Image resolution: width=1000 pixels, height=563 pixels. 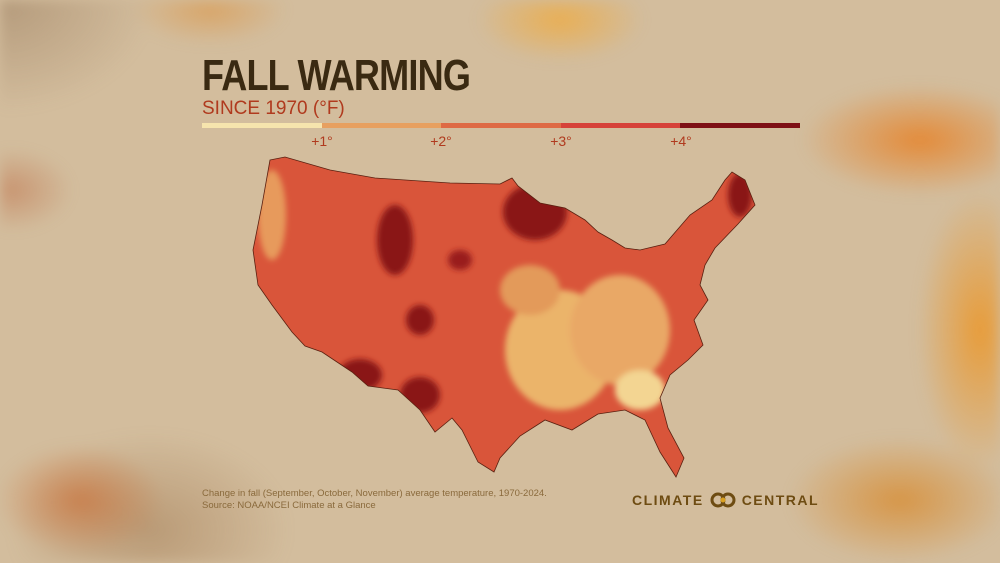 I want to click on minnesota-region, so click(x=535, y=212).